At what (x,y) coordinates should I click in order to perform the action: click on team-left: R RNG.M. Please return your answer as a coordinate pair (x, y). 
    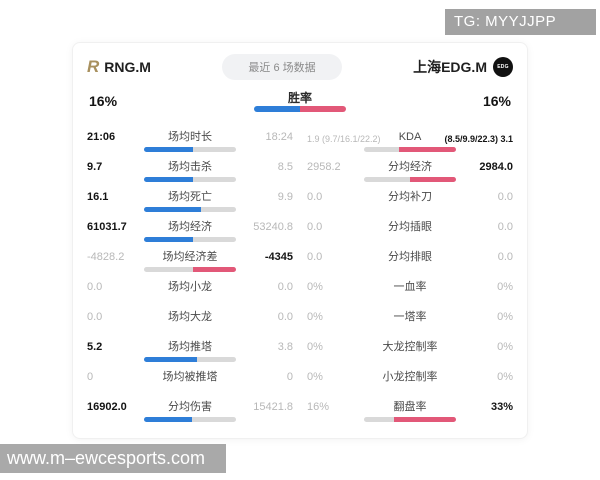
    Looking at the image, I should click on (119, 67).